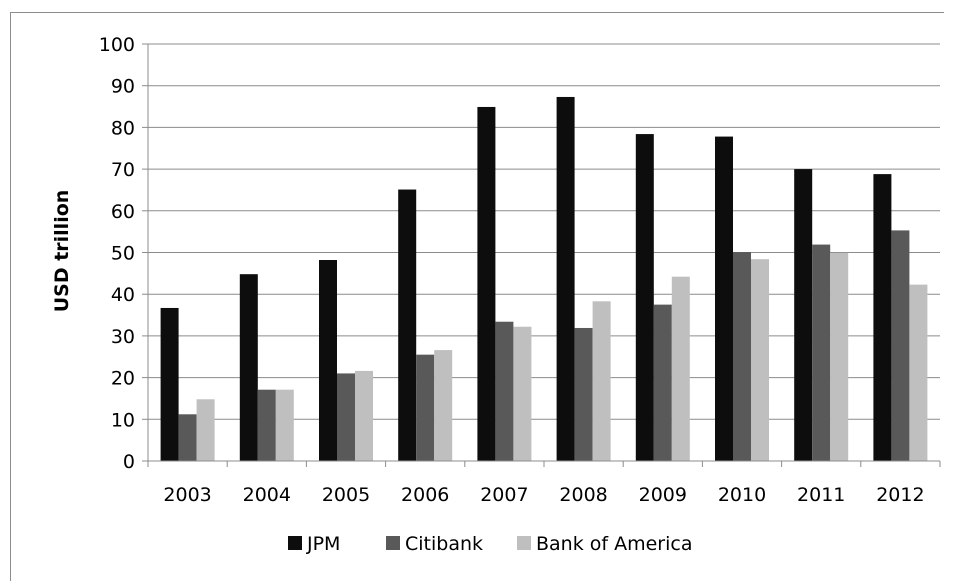 The width and height of the screenshot is (956, 583). I want to click on bar-citibank-2012, so click(900, 345).